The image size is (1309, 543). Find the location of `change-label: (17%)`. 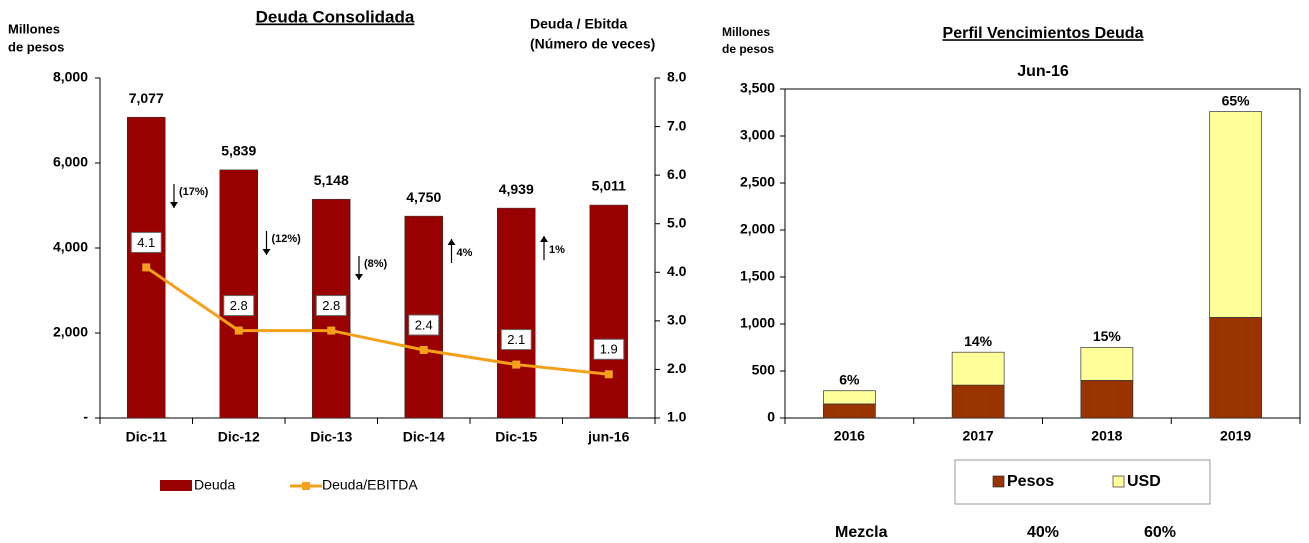

change-label: (17%) is located at coordinates (194, 192).